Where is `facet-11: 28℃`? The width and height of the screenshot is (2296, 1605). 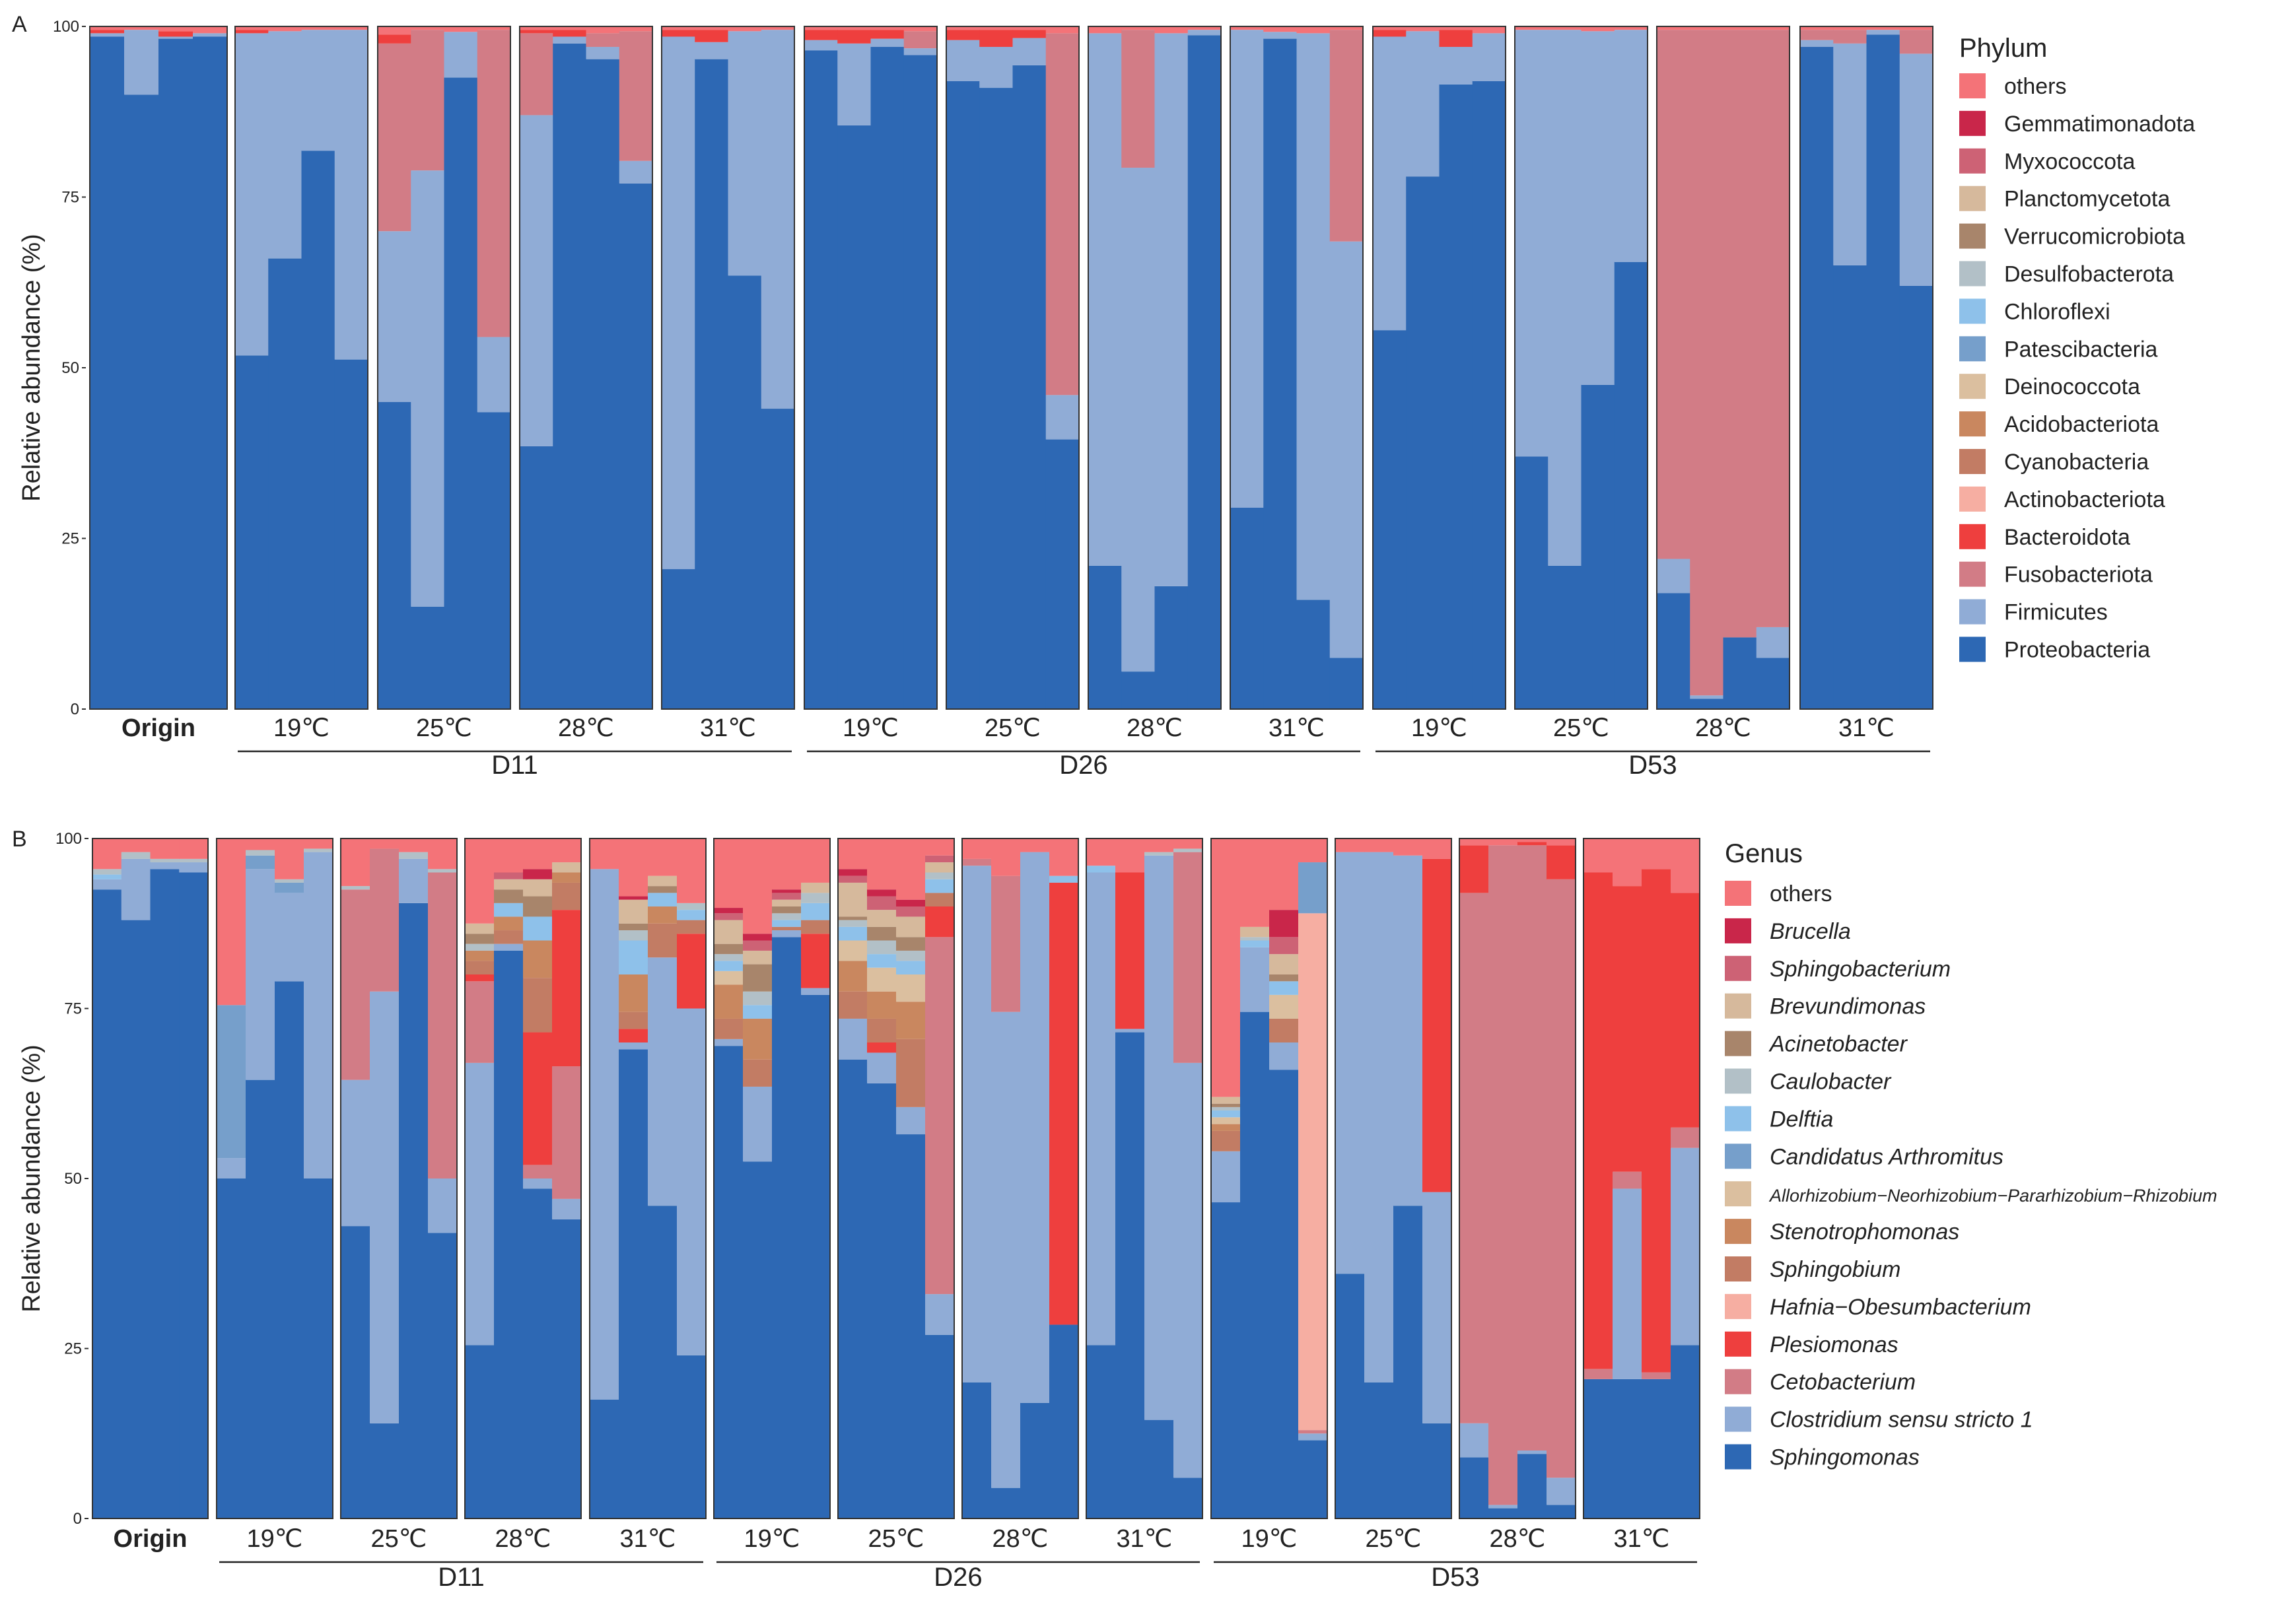
facet-11: 28℃ is located at coordinates (1723, 384).